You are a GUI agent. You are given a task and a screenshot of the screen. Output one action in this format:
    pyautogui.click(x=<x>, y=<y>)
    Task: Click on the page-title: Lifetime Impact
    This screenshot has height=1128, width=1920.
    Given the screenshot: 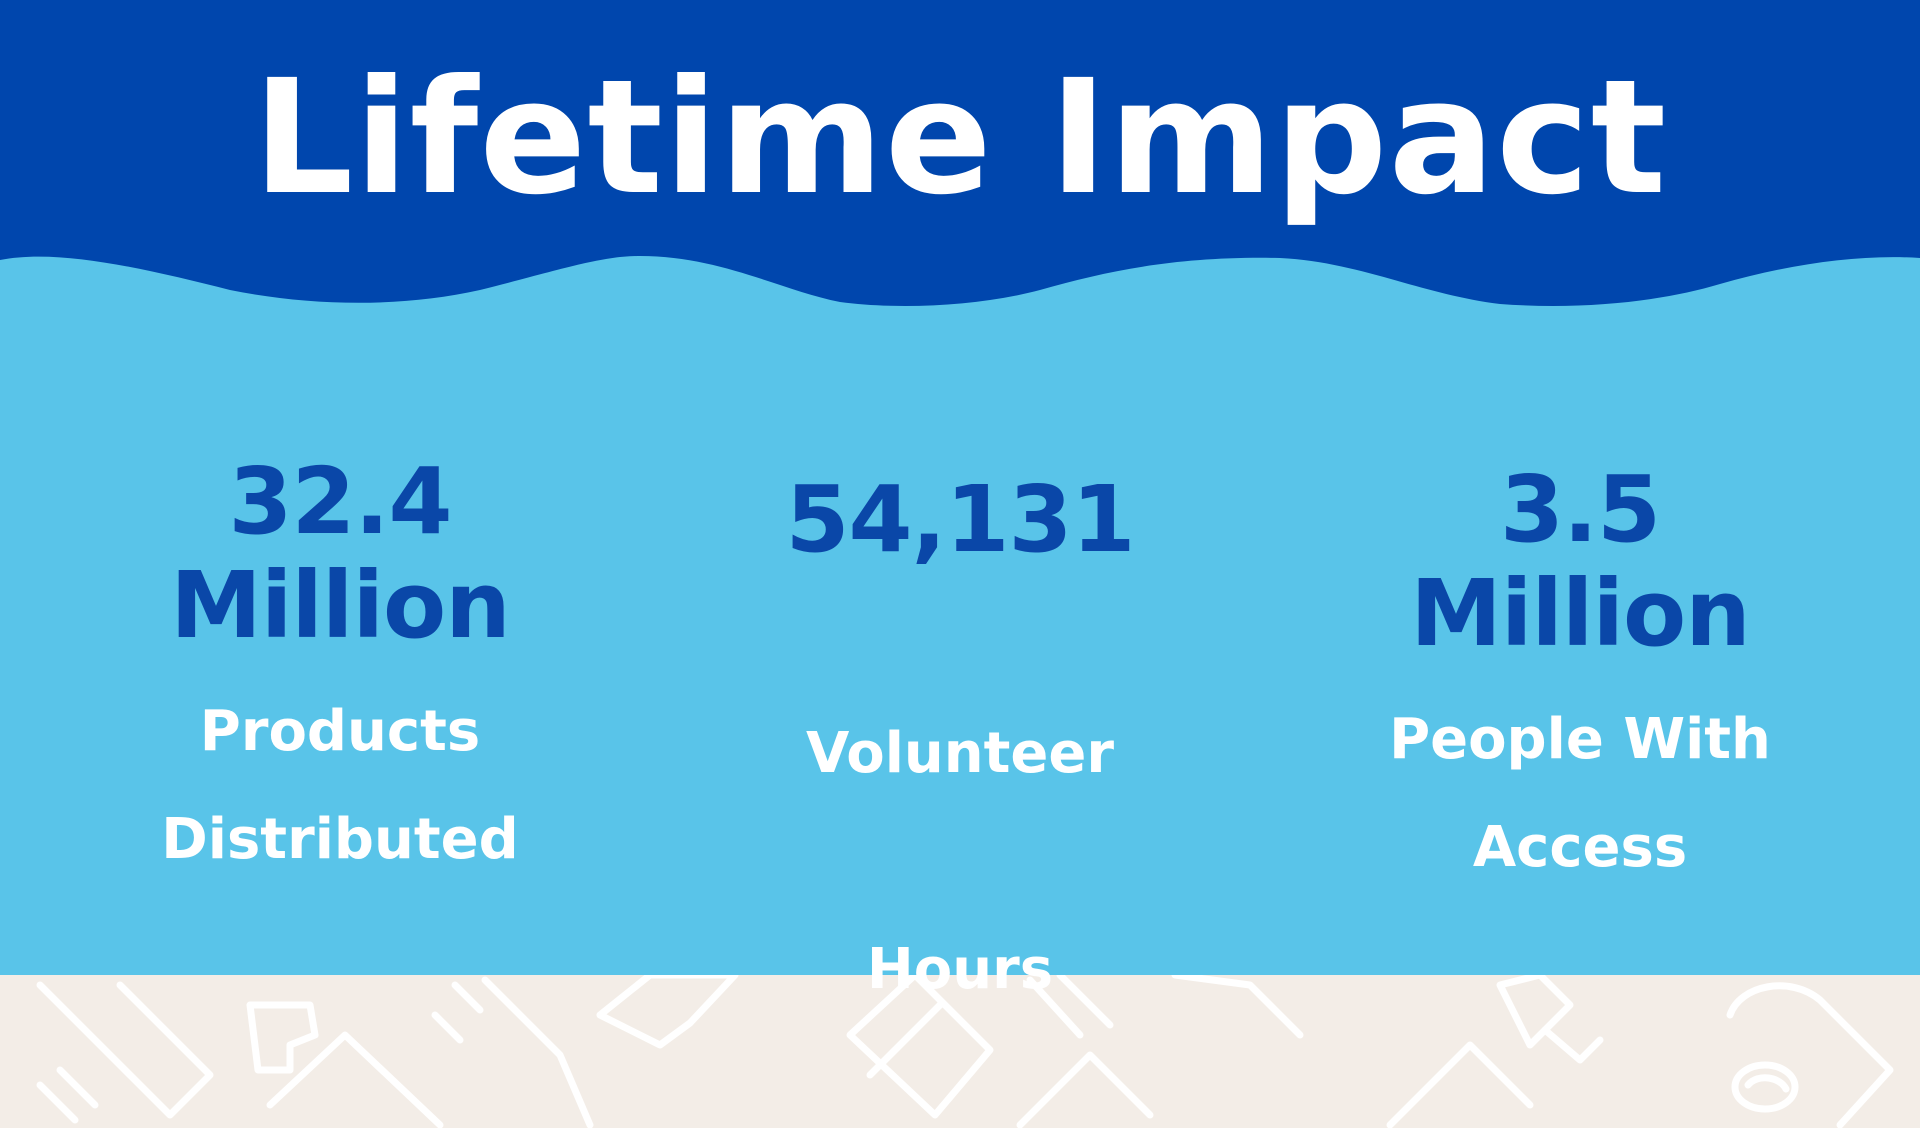 What is the action you would take?
    pyautogui.click(x=960, y=138)
    